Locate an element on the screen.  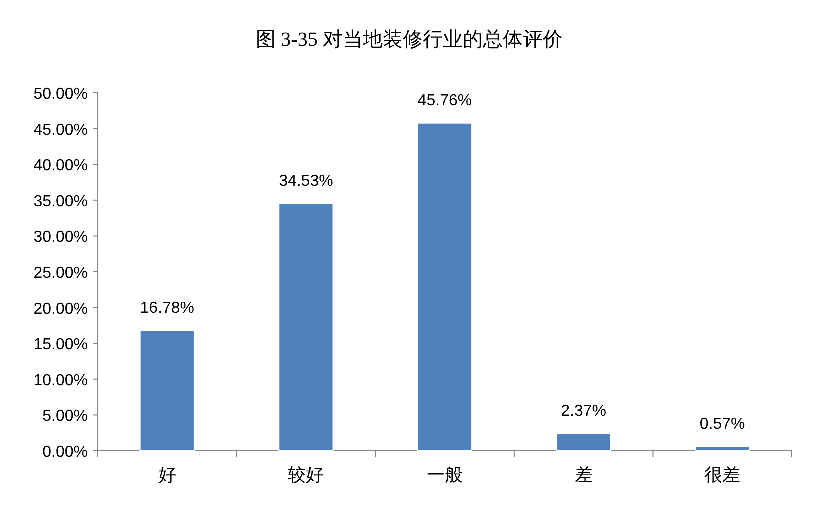
y-tick-label: 45.00% is located at coordinates (61, 130).